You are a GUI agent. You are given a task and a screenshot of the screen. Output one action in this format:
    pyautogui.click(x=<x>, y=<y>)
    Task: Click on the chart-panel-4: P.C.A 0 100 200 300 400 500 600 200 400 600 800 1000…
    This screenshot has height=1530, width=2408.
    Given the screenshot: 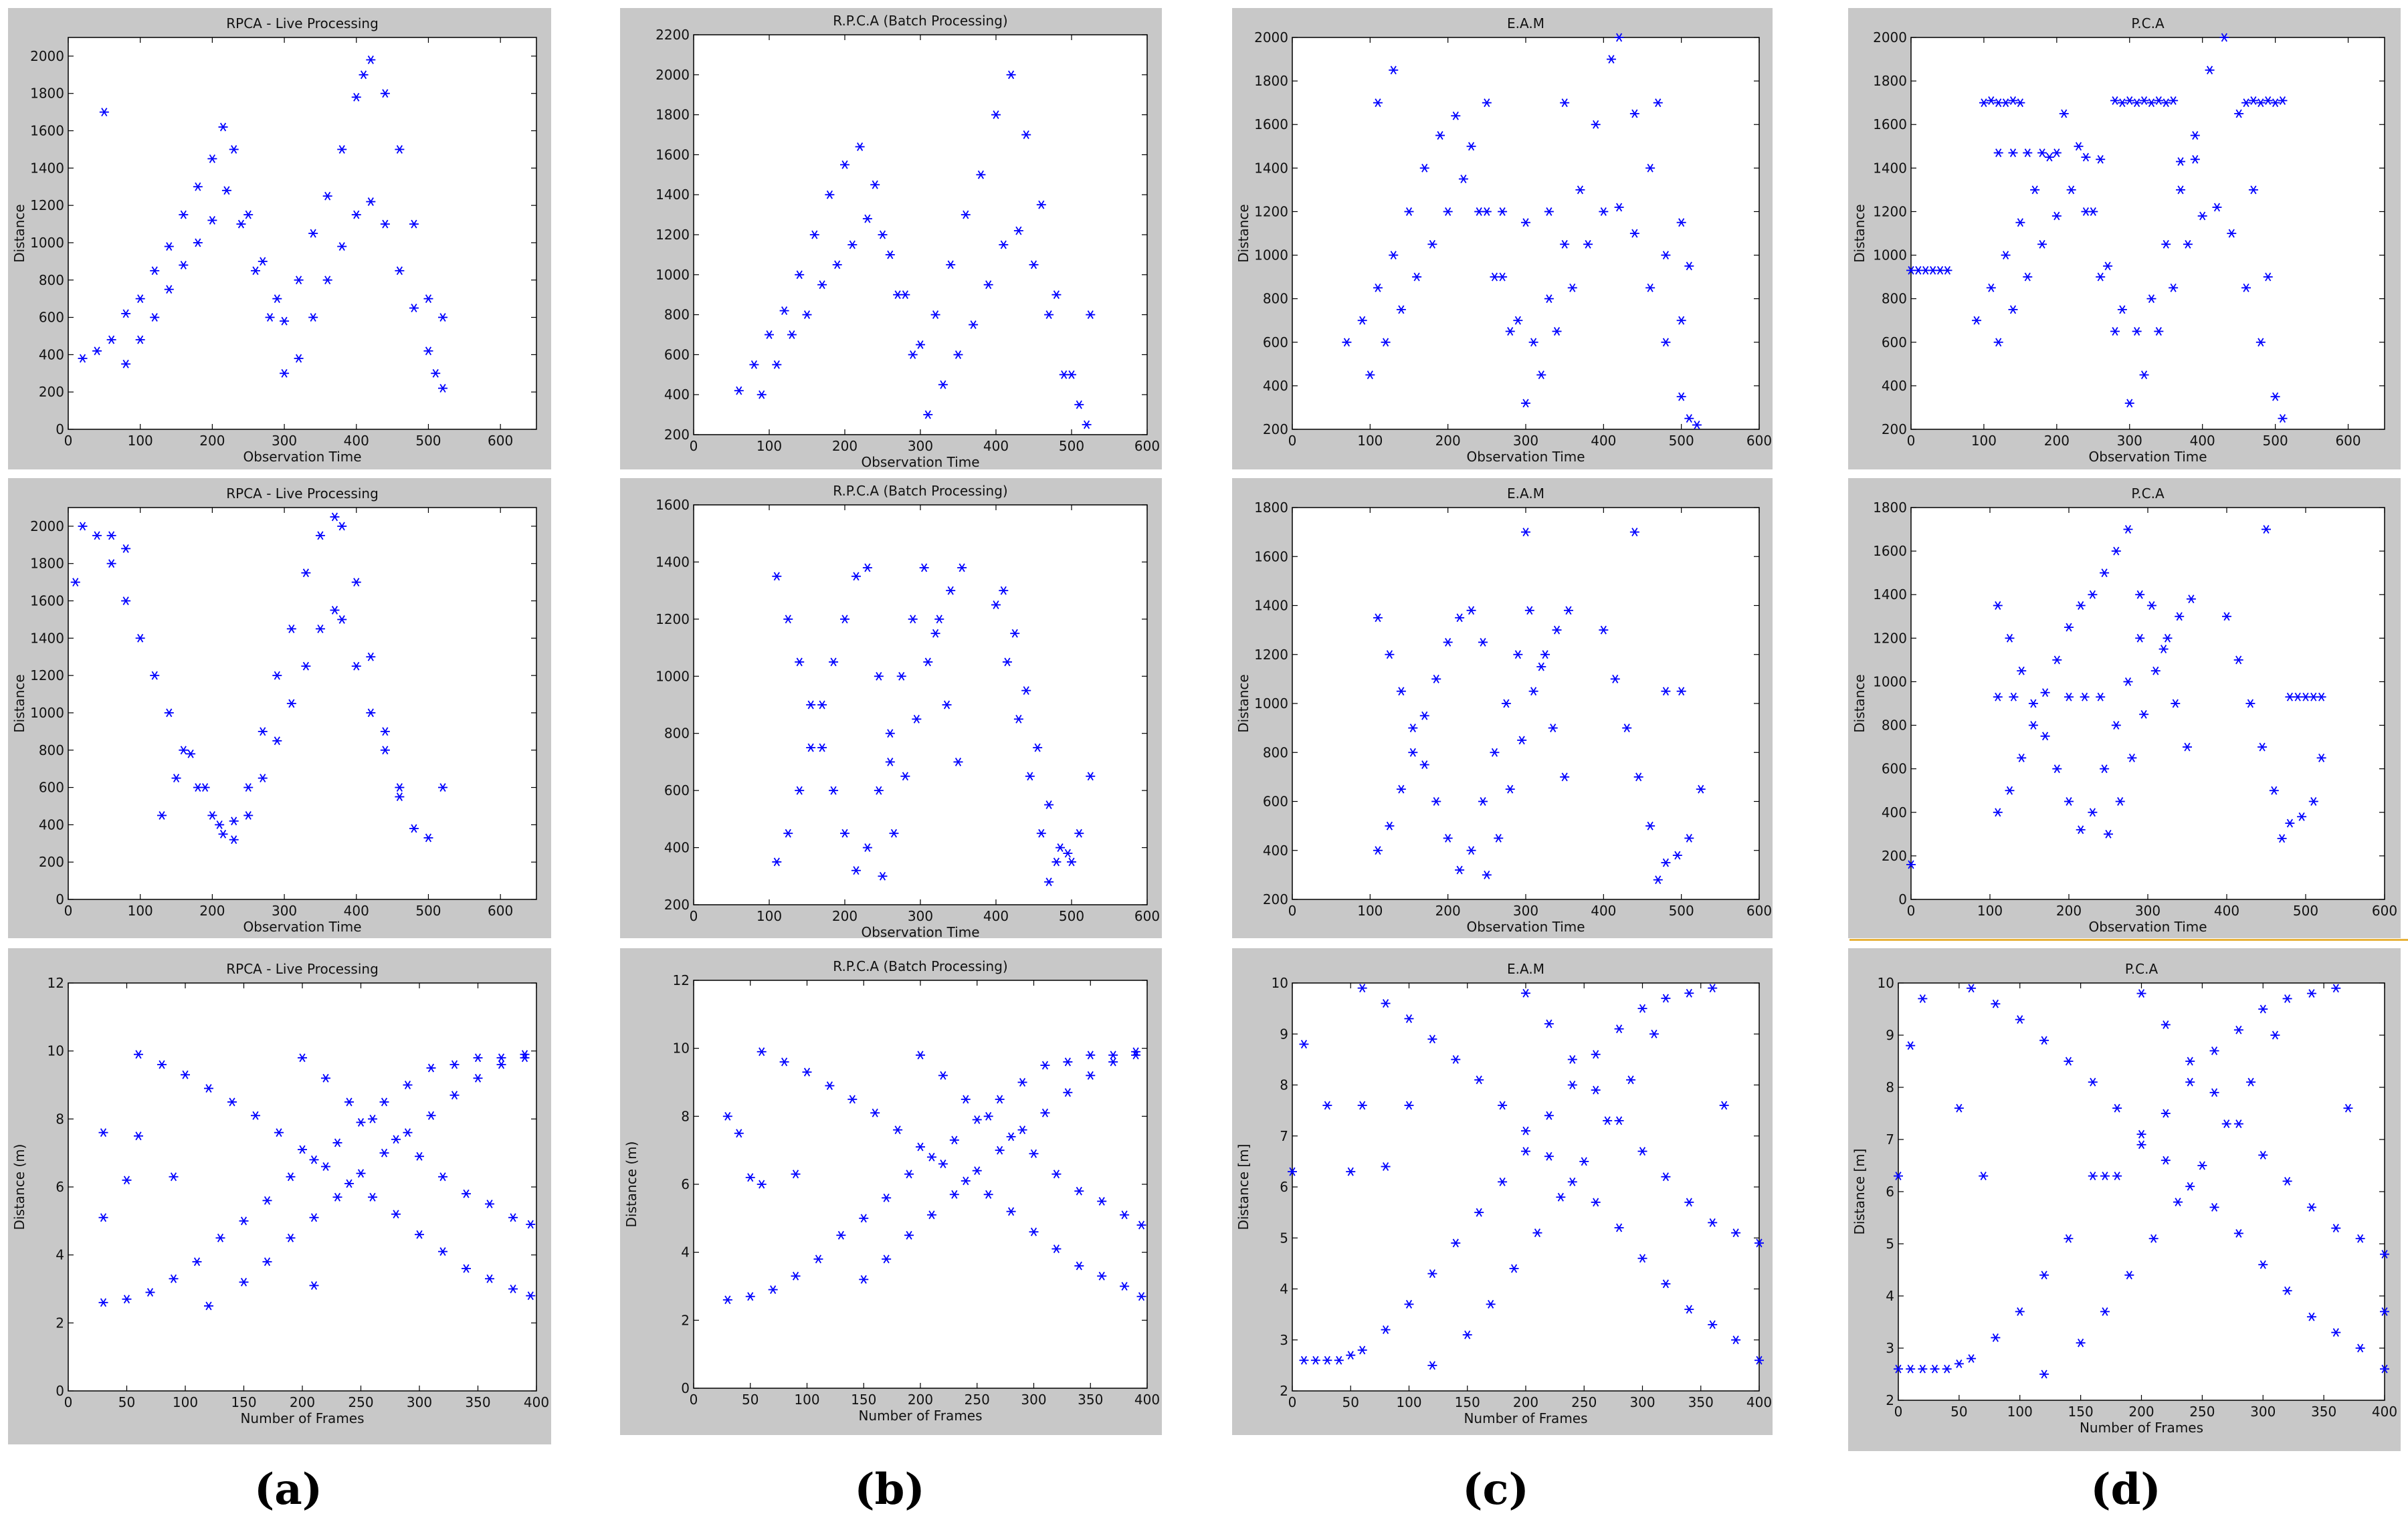 What is the action you would take?
    pyautogui.click(x=2124, y=239)
    